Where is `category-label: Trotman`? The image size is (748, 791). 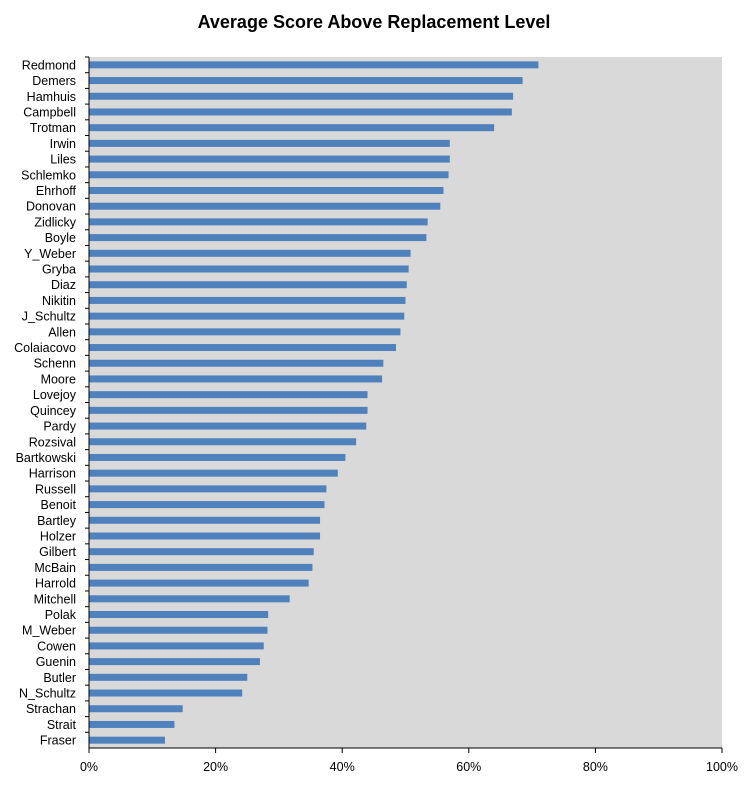
category-label: Trotman is located at coordinates (53, 128).